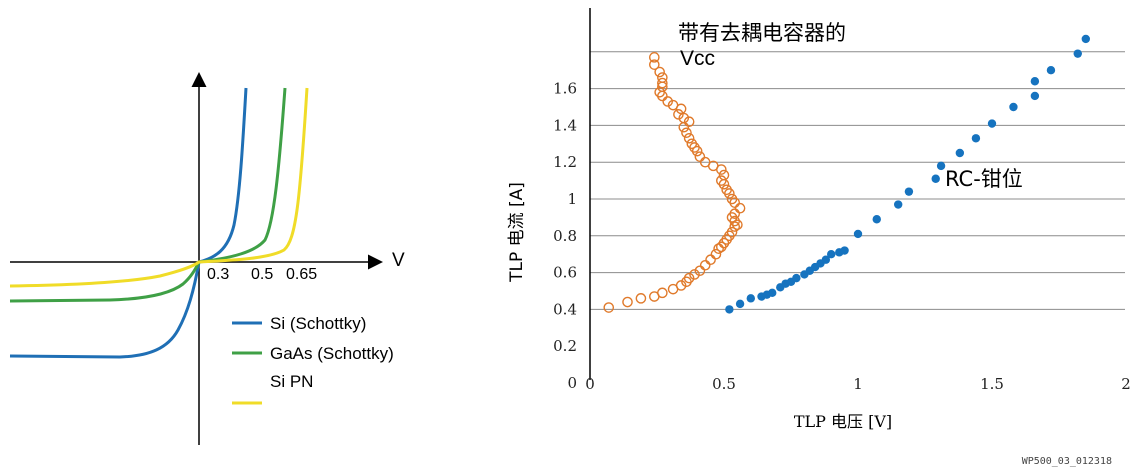  I want to click on y-tick-label: 1, so click(572, 199).